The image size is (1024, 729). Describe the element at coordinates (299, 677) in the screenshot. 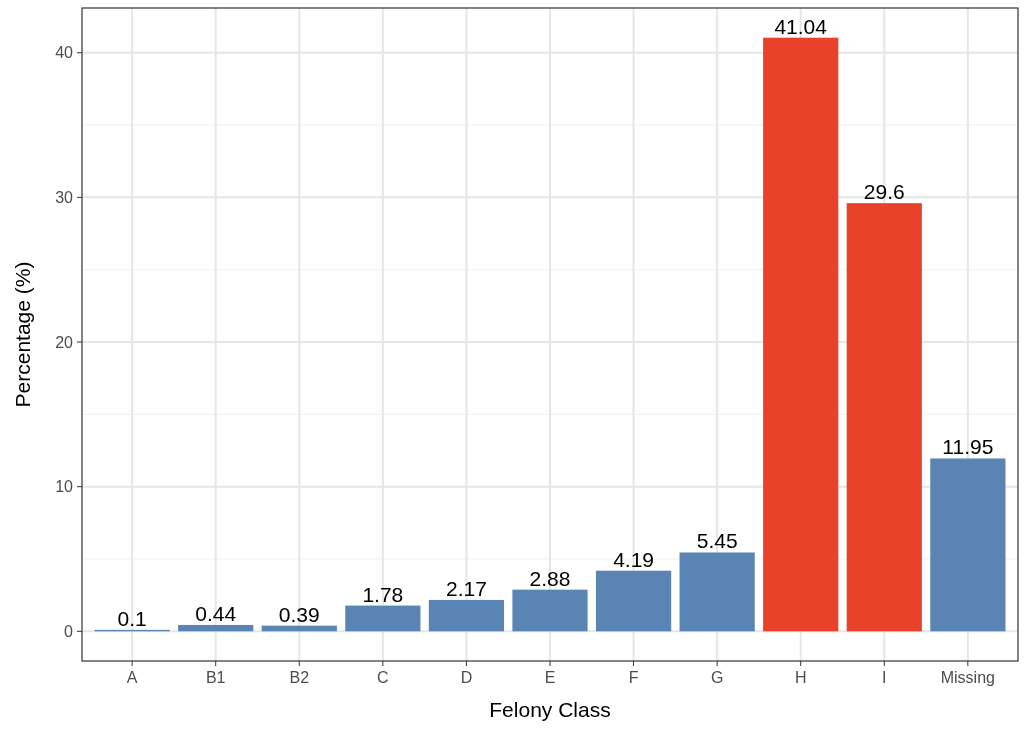

I see `x-tick-label: B2` at that location.